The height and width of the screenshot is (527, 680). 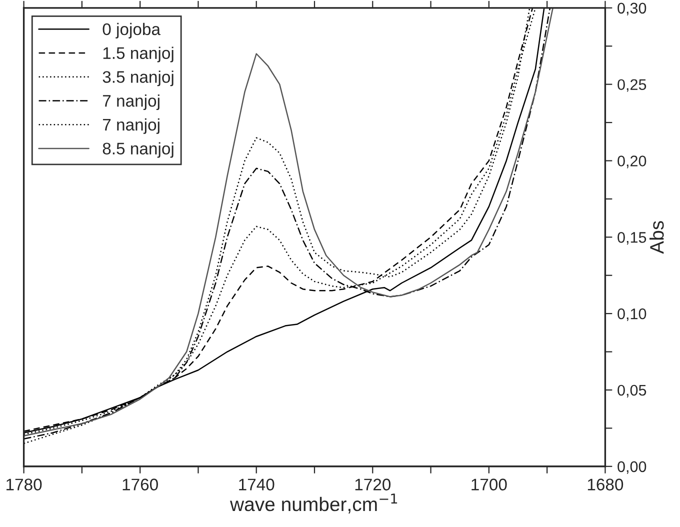 I want to click on y-tick-label: 0,20, so click(x=632, y=162).